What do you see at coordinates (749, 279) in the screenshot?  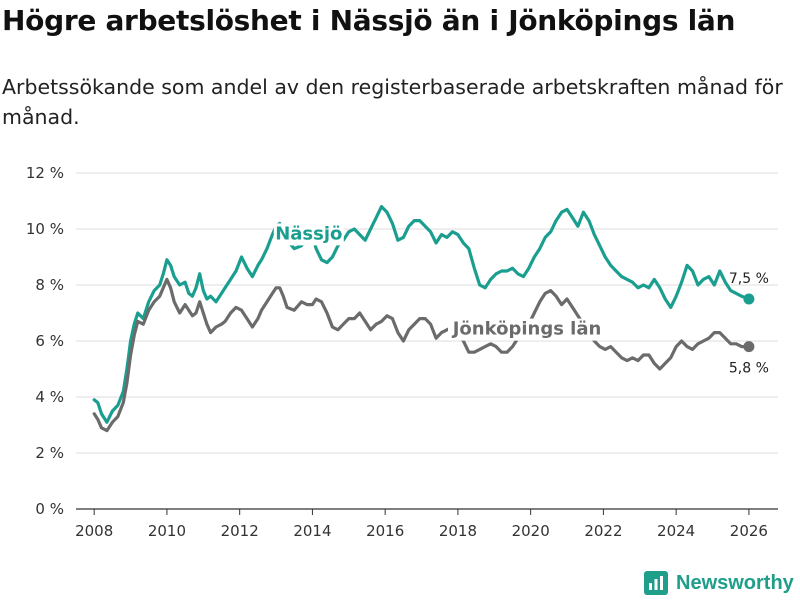 I see `series-end-label: 7,5 %` at bounding box center [749, 279].